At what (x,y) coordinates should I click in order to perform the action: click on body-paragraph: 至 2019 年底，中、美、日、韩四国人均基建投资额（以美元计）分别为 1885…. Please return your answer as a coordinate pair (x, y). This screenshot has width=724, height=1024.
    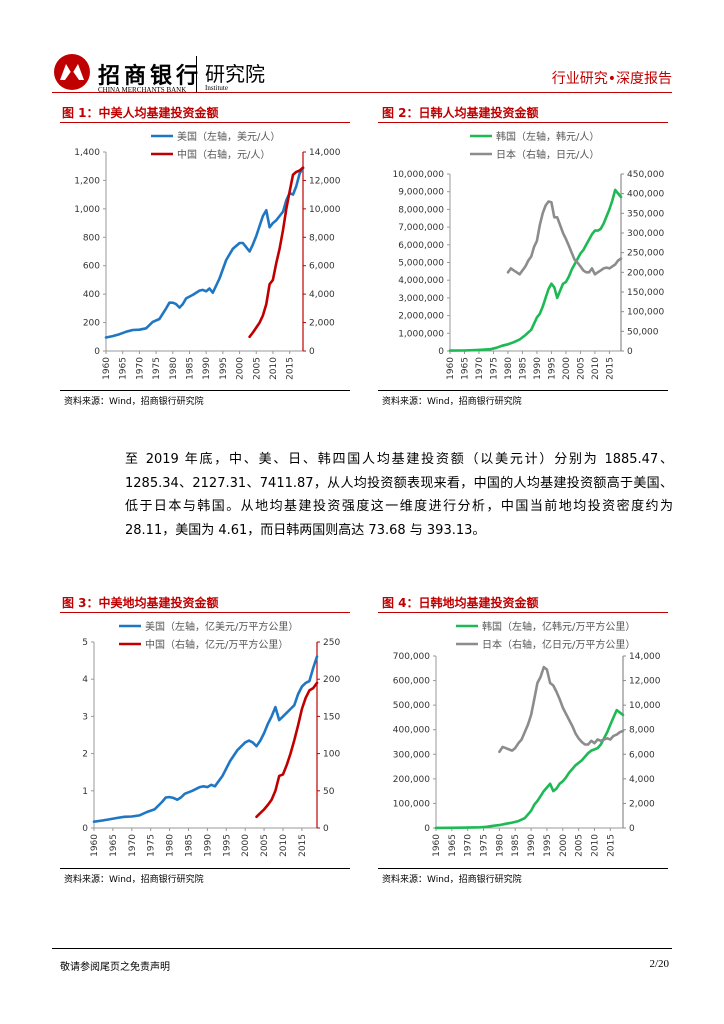
    Looking at the image, I should click on (399, 495).